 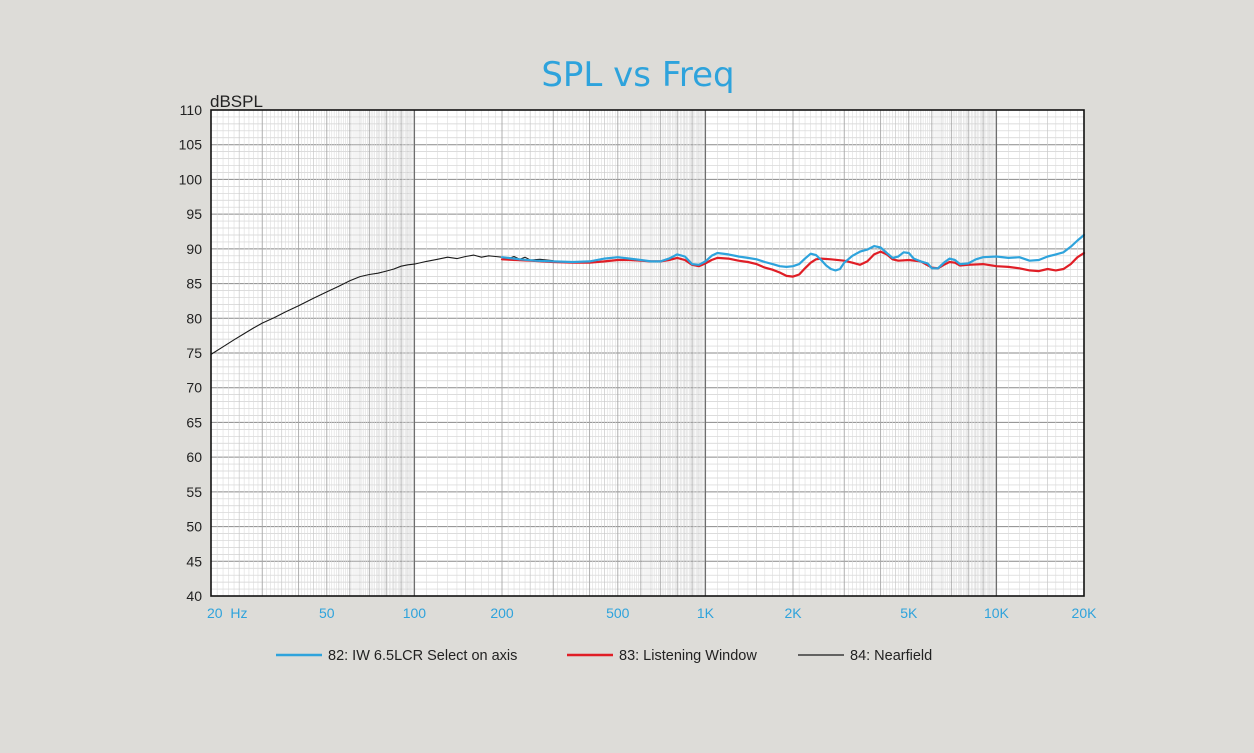 I want to click on y-axis-label: dBSPL, so click(x=236, y=101).